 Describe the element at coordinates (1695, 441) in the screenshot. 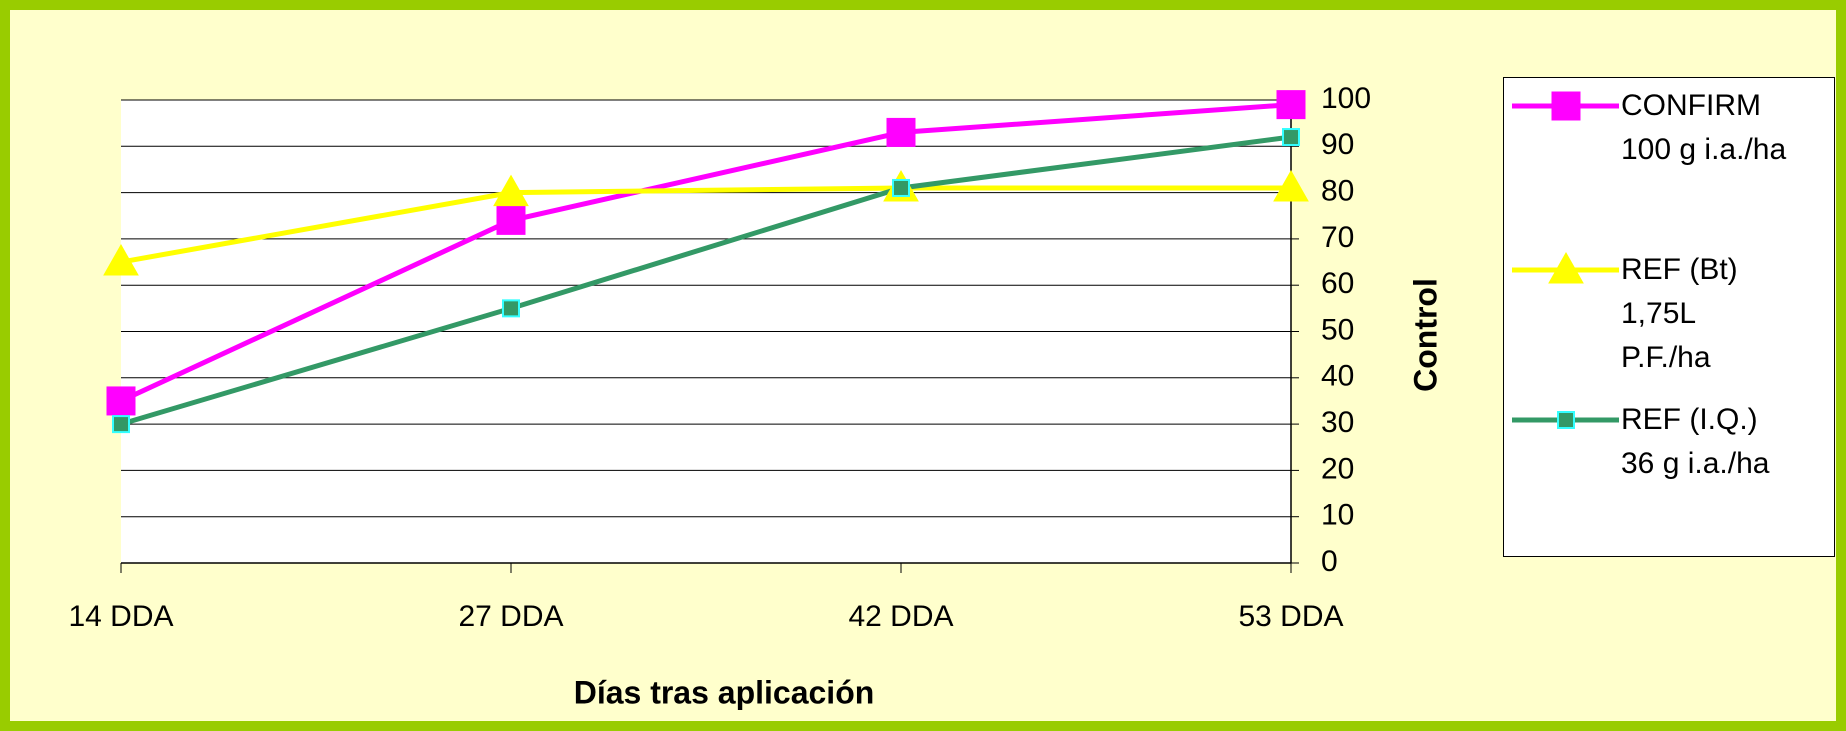

I see `legend-label: REF (I.Q.) 36 g i.a./ha` at that location.